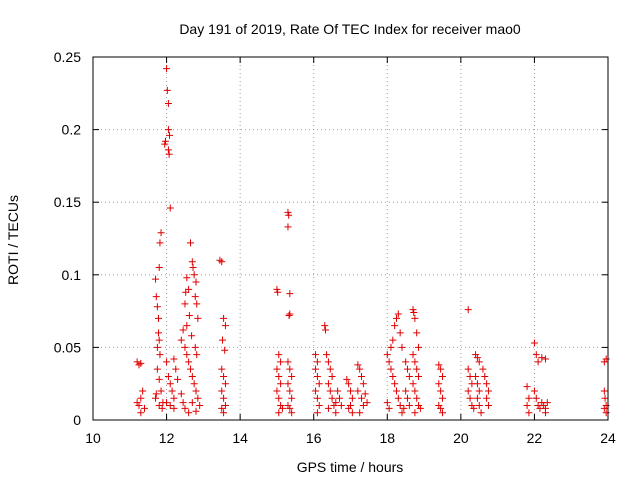  Describe the element at coordinates (67, 202) in the screenshot. I see `y-tick-label: 0.15` at that location.